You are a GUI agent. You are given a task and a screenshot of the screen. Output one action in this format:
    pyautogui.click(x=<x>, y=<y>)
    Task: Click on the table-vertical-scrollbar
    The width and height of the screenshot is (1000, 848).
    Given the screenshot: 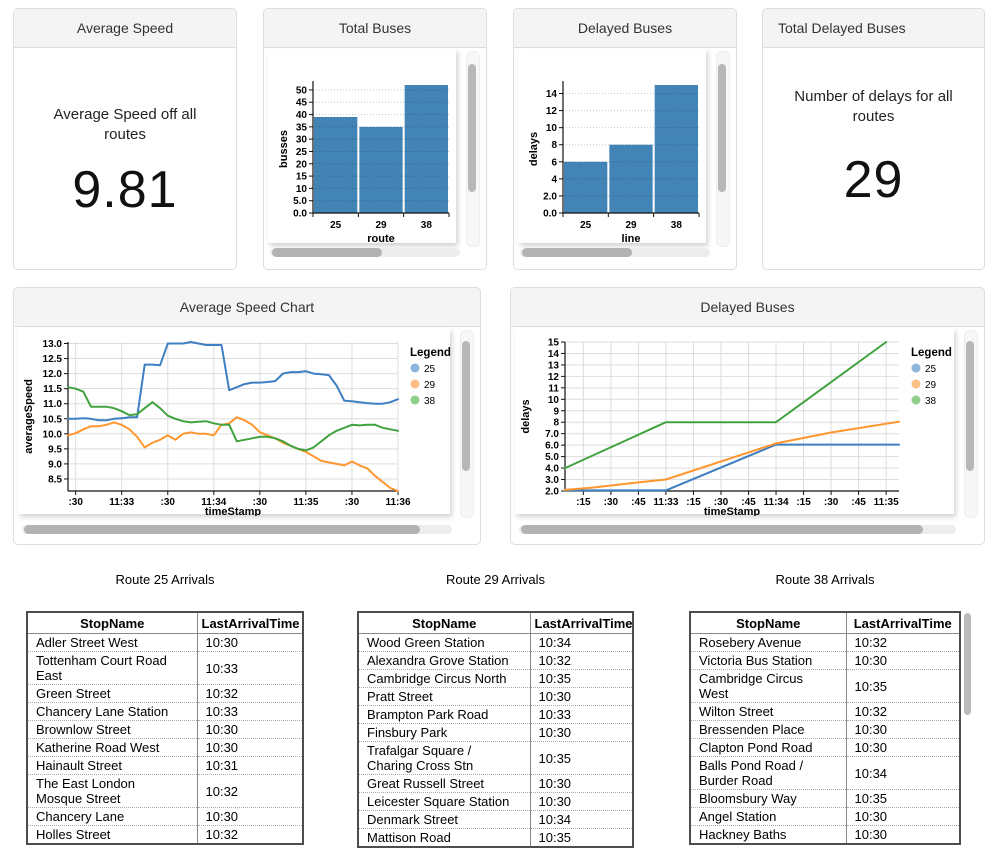 What is the action you would take?
    pyautogui.click(x=967, y=664)
    